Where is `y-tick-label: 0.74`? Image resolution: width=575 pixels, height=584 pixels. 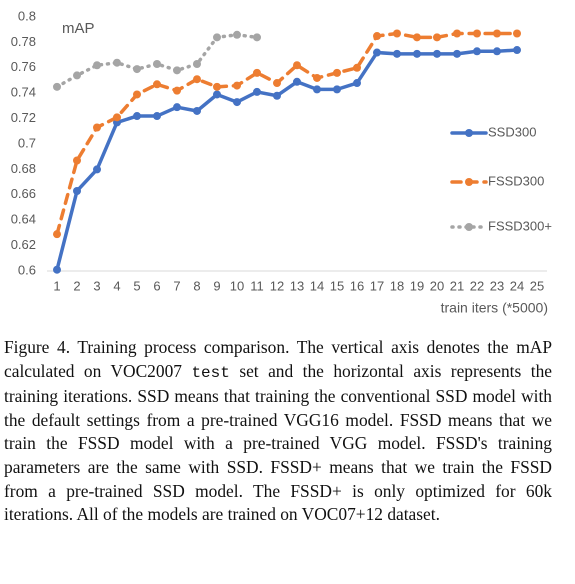
y-tick-label: 0.74 is located at coordinates (23, 92).